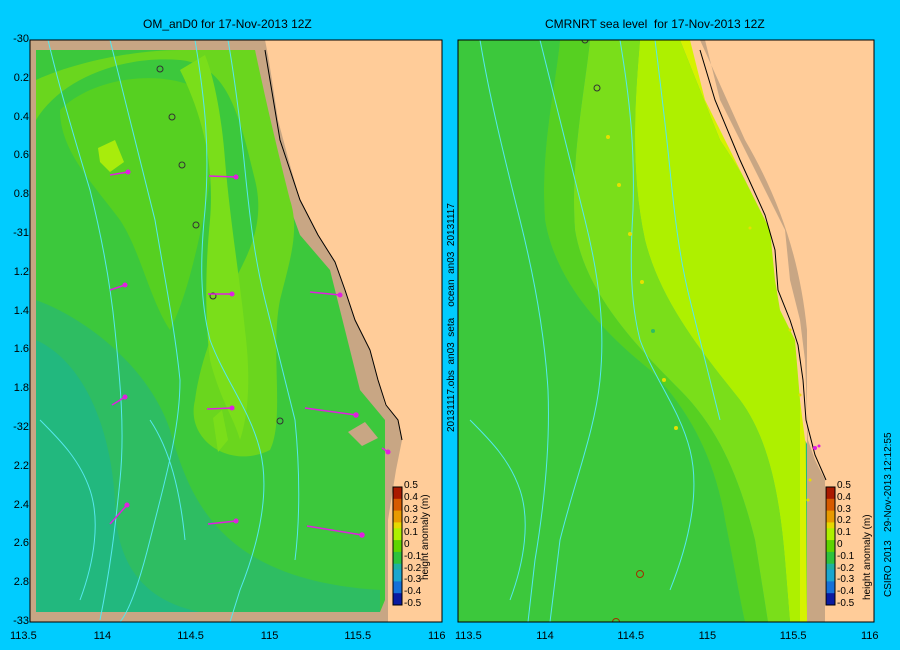 The height and width of the screenshot is (650, 900). Describe the element at coordinates (21, 77) in the screenshot. I see `y-tick-label: 0.2` at that location.